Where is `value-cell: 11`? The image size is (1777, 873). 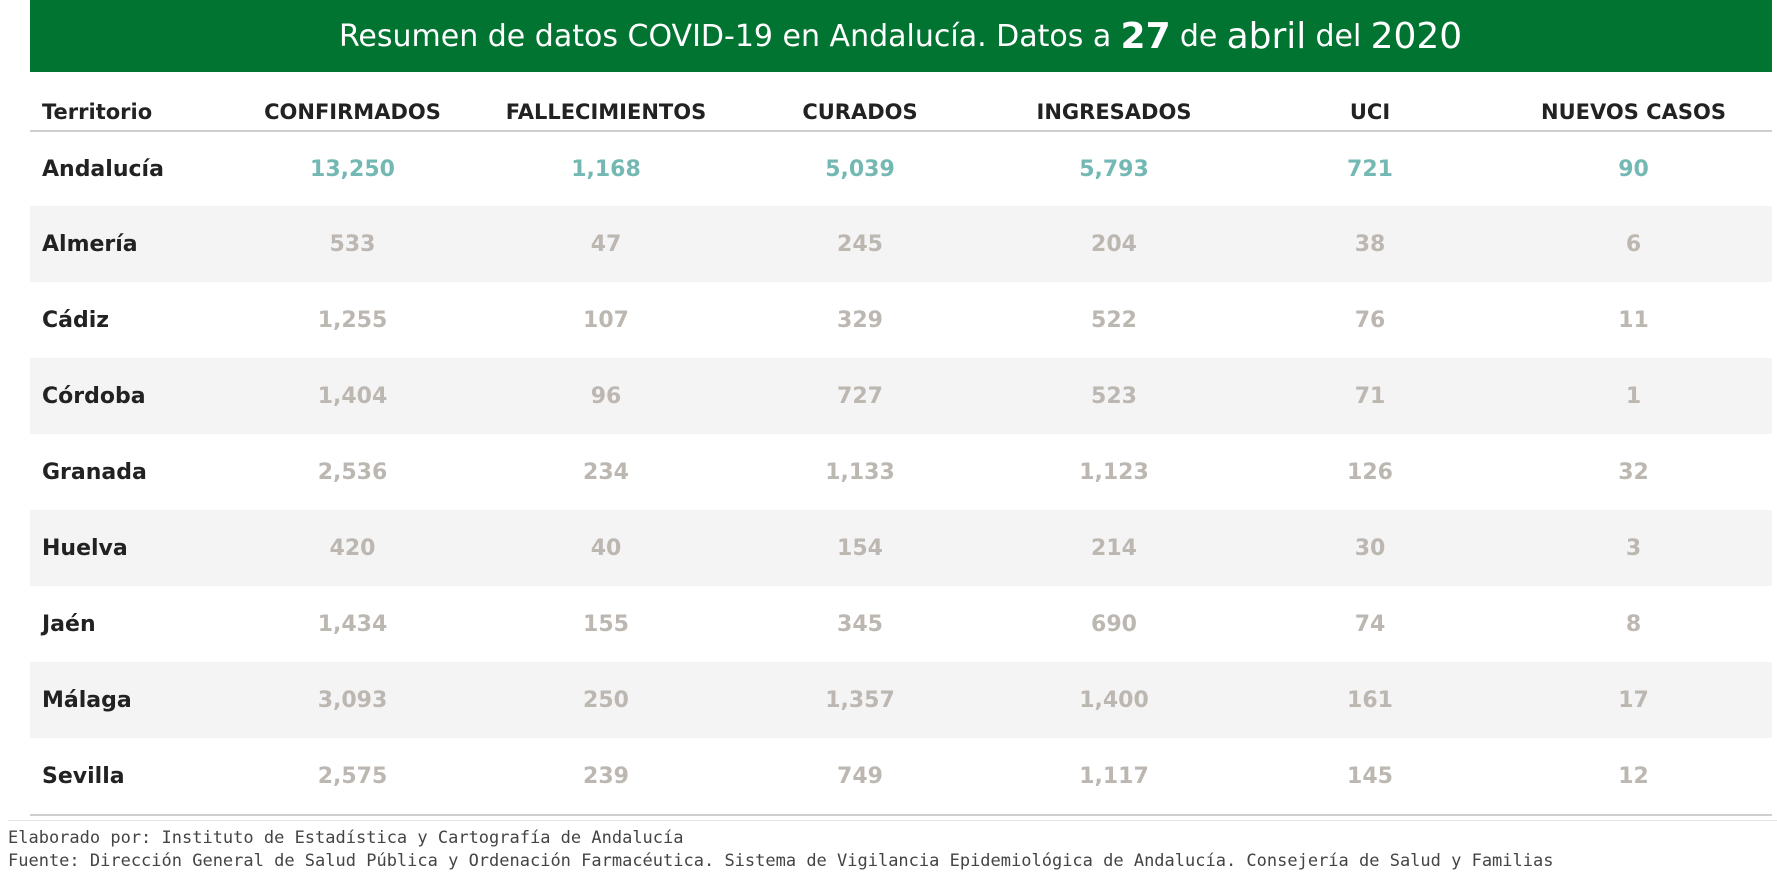
value-cell: 11 is located at coordinates (1633, 320).